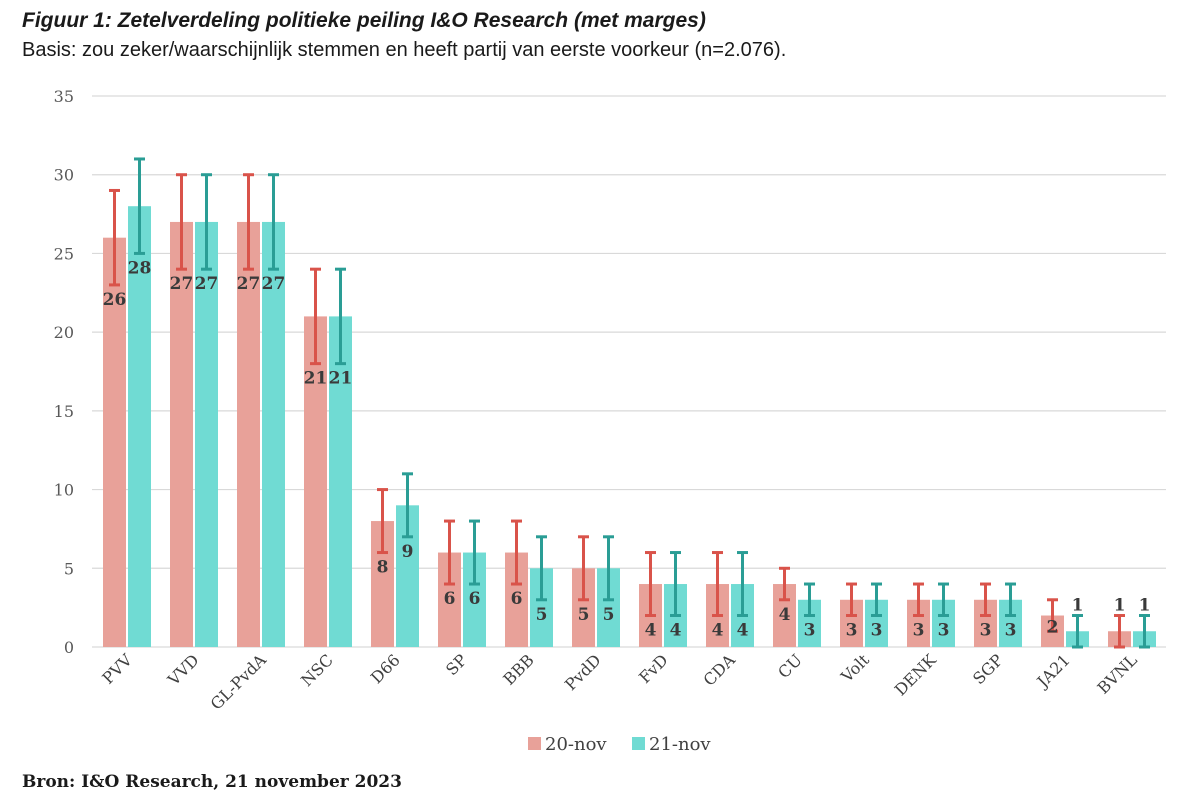 The height and width of the screenshot is (802, 1200). Describe the element at coordinates (855, 668) in the screenshot. I see `x-category-label: Volt` at that location.